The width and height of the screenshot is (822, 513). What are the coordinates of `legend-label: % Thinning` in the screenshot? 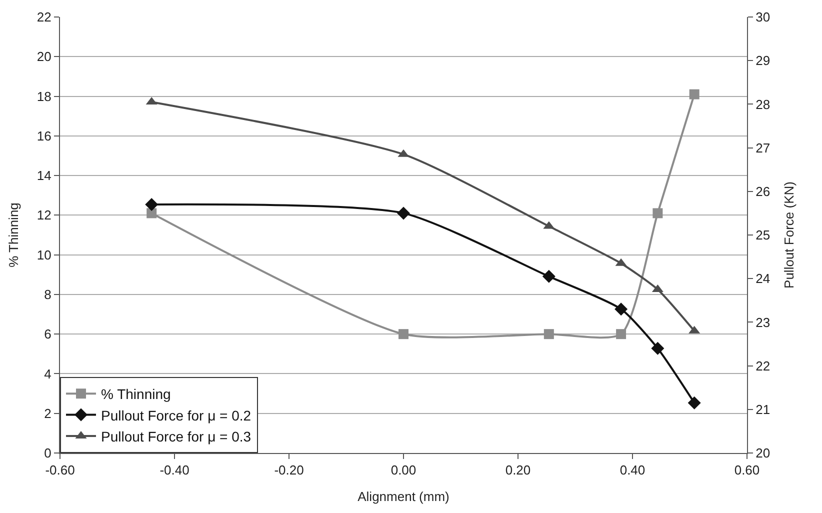 It's located at (136, 394).